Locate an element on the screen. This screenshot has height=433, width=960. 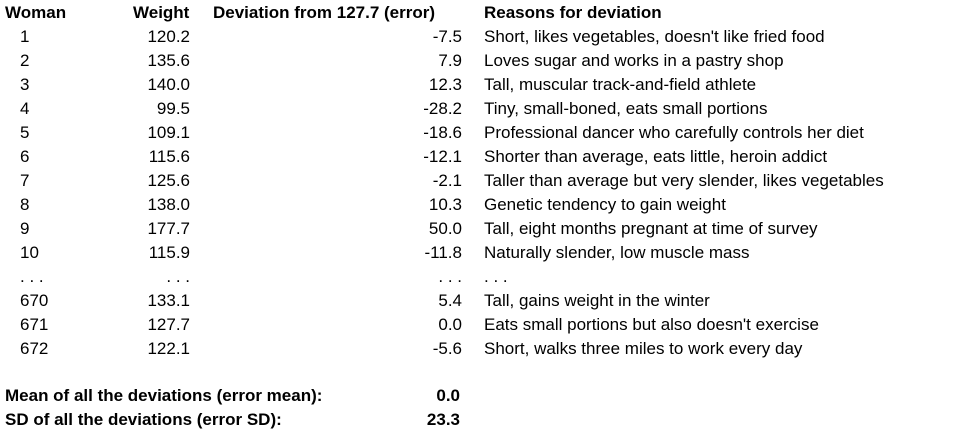
weight-cell: 122.1 is located at coordinates (168, 348).